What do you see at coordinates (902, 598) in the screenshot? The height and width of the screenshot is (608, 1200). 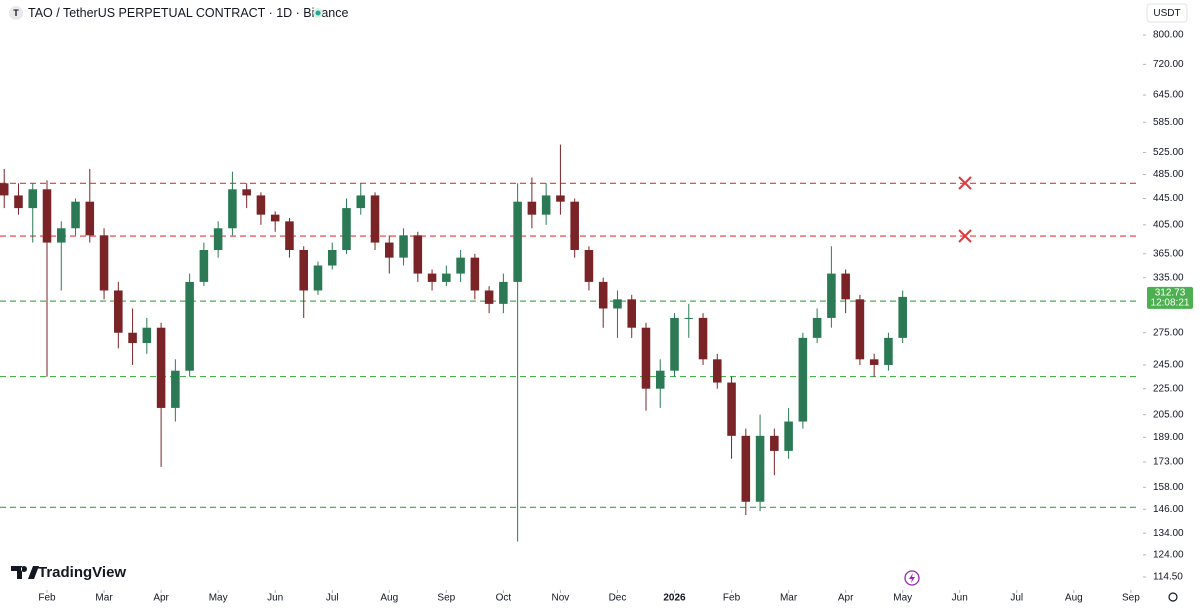 I see `x-tick-label: May` at bounding box center [902, 598].